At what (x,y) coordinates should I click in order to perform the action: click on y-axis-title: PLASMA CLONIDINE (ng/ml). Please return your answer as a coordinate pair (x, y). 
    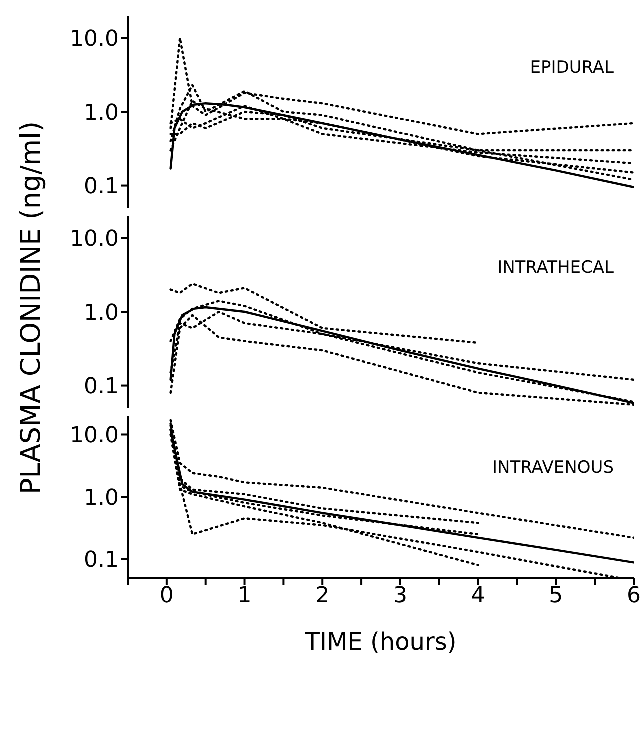
    Looking at the image, I should click on (31, 308).